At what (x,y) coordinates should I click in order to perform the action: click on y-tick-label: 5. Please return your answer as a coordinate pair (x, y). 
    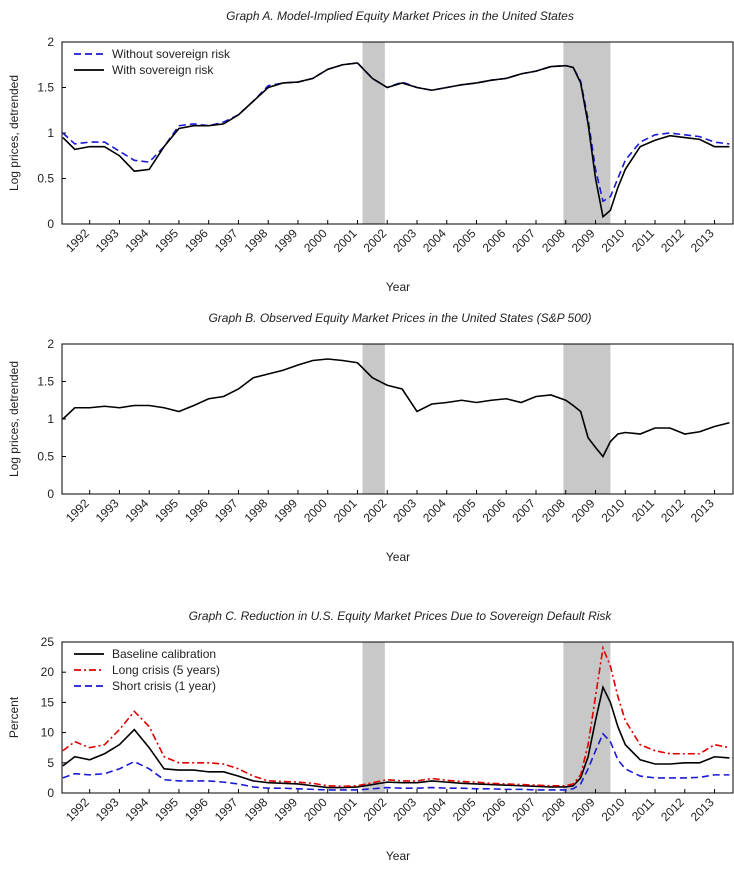
    Looking at the image, I should click on (50, 763).